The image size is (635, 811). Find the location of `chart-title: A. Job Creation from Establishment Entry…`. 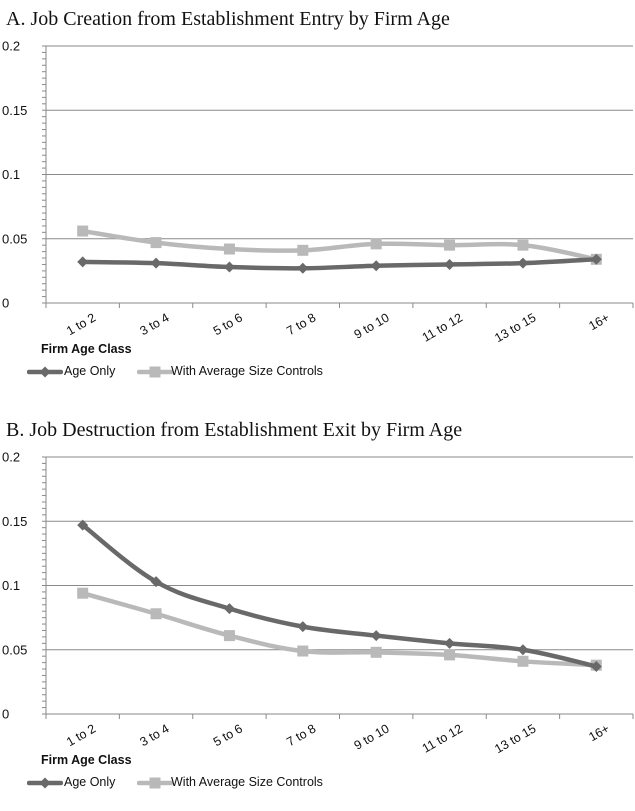

chart-title: A. Job Creation from Establishment Entry… is located at coordinates (228, 19).